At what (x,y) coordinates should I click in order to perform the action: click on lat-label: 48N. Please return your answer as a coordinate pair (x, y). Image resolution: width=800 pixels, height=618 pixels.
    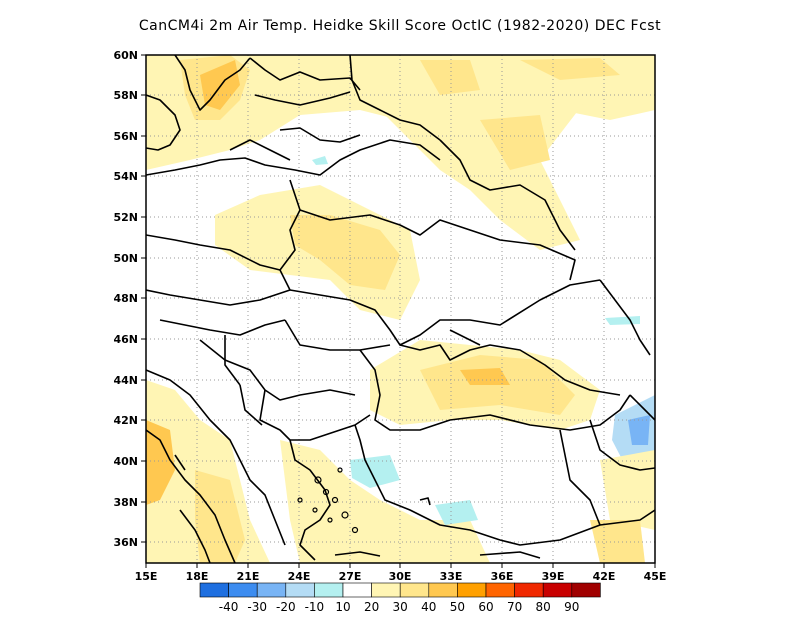
    Looking at the image, I should click on (125, 298).